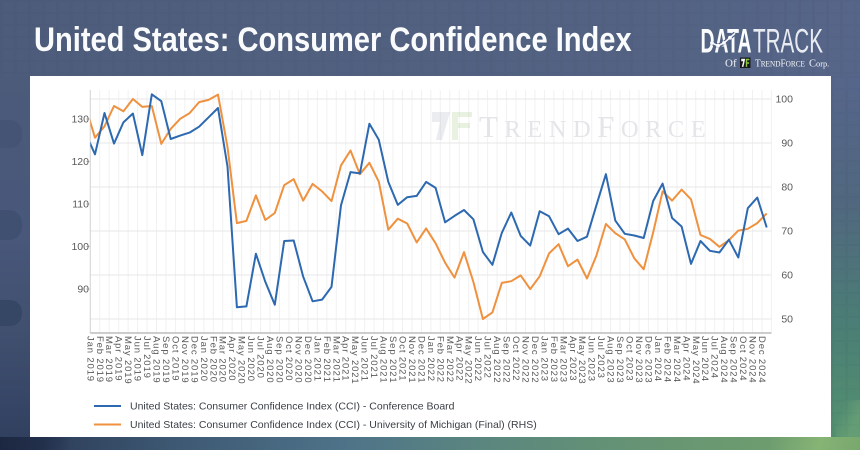 This screenshot has height=450, width=860. What do you see at coordinates (648, 359) in the screenshot?
I see `svg-text: Dec 2023` at bounding box center [648, 359].